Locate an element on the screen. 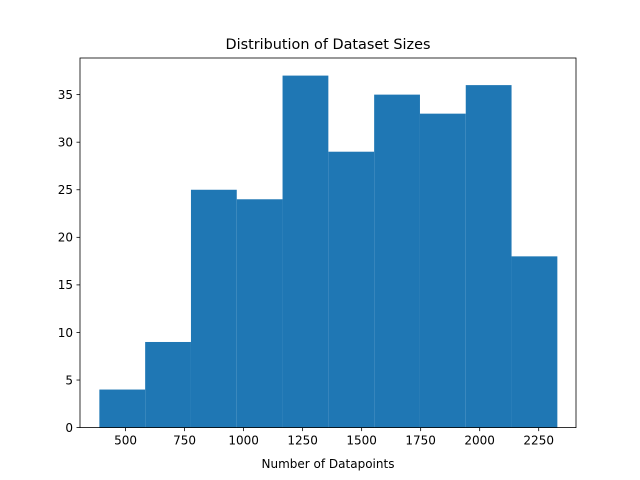 Image resolution: width=640 pixels, height=480 pixels. x-tick-label: 2000 is located at coordinates (479, 441).